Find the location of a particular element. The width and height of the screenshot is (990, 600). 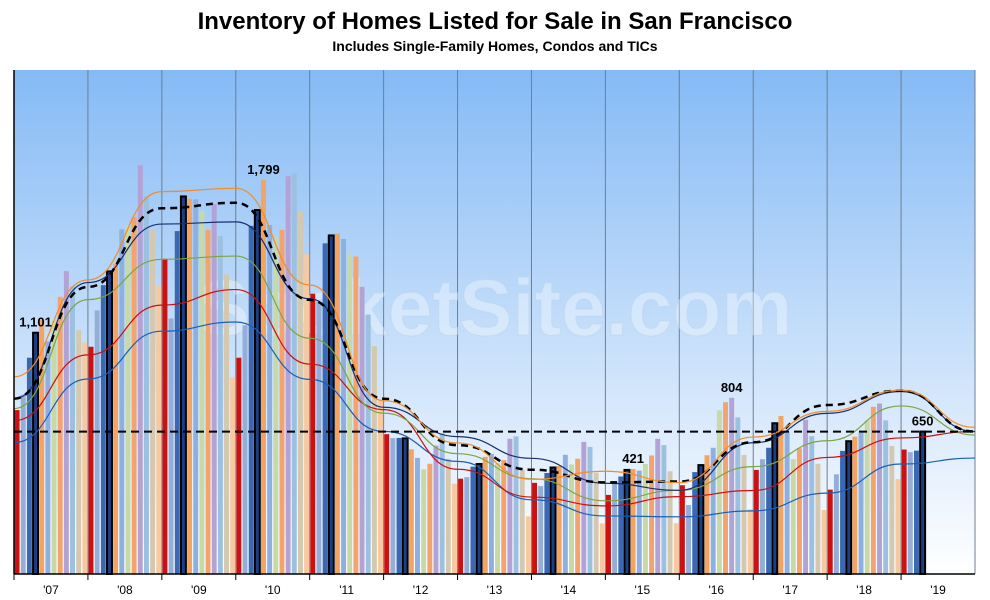

bar-15-m3 is located at coordinates (621, 525).